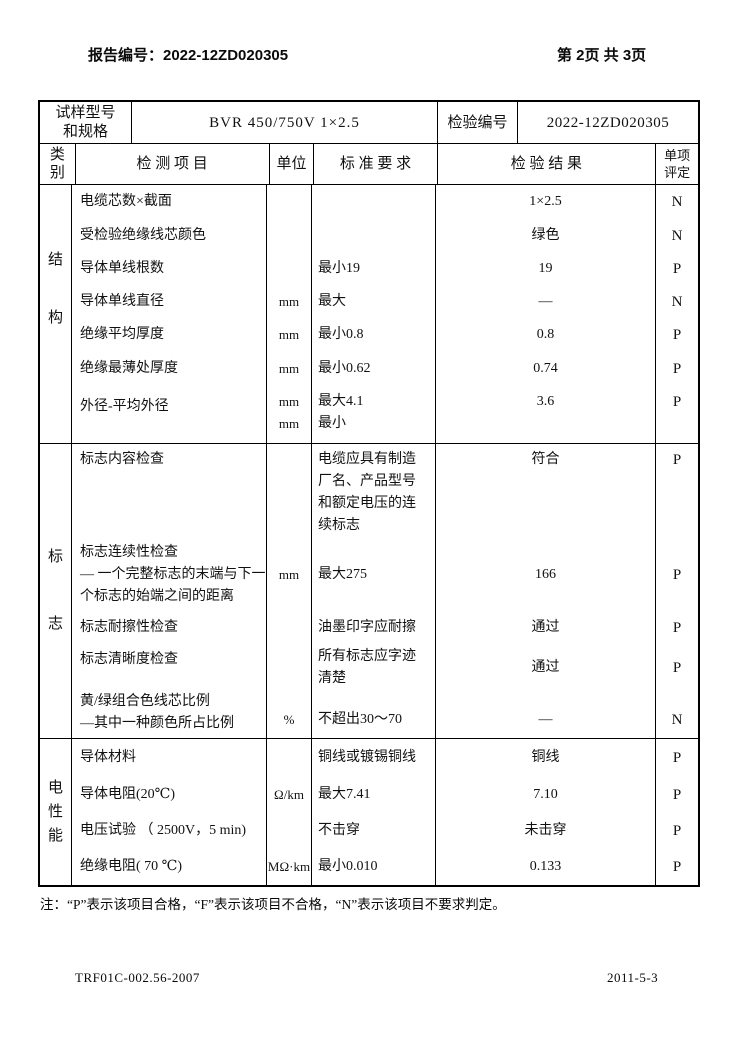 This screenshot has height=1046, width=740. I want to click on column-header-row: 类 别 检 测 项 目 单位 标 准 要 求 检 验 结 果 单项 评定, so click(369, 164).